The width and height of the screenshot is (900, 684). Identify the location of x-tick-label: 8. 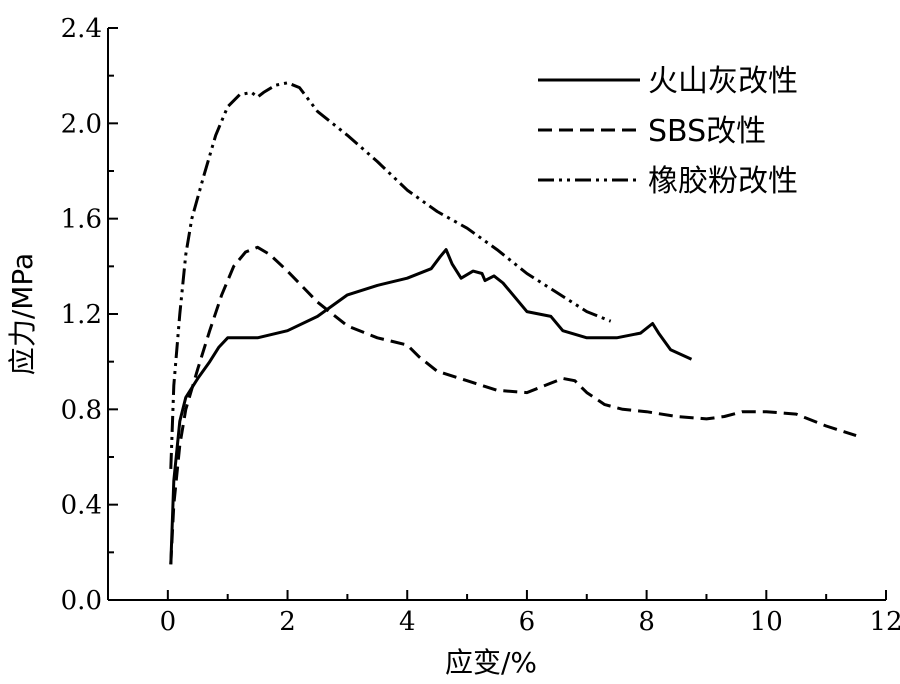
(646, 622).